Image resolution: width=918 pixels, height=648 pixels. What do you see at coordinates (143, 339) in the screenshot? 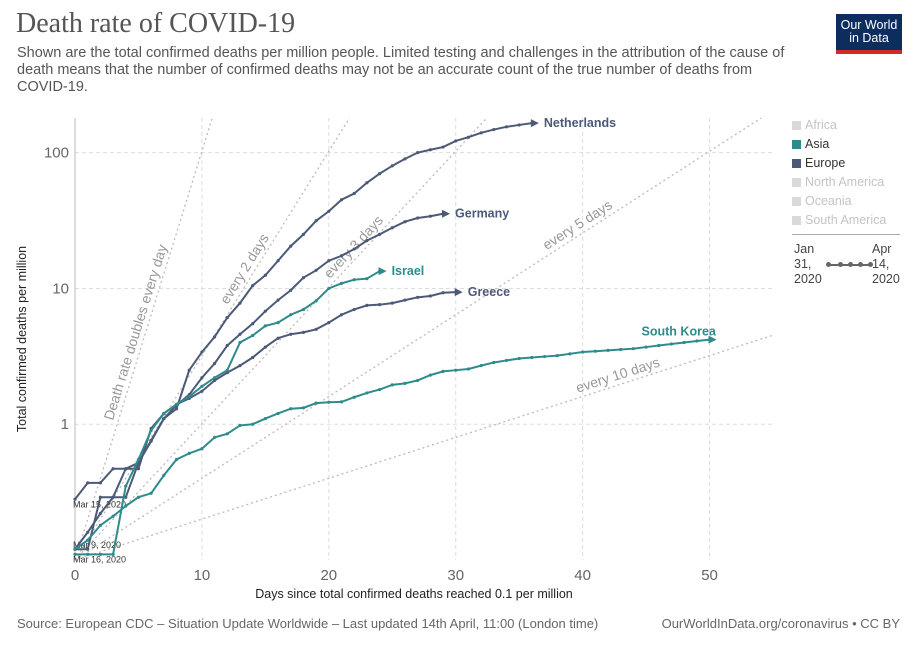
I see `doubling-guide-line` at bounding box center [143, 339].